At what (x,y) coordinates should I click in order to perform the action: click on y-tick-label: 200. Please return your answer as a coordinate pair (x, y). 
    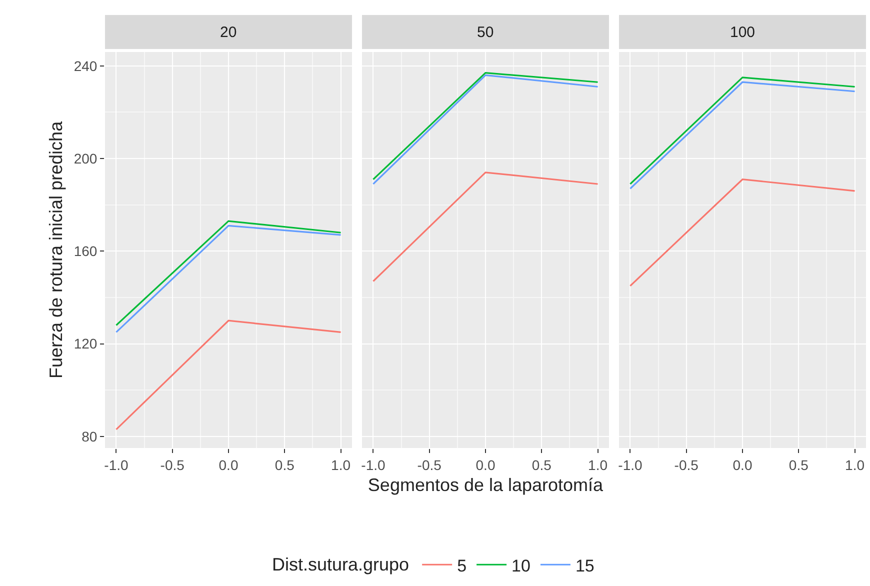
    Looking at the image, I should click on (86, 158).